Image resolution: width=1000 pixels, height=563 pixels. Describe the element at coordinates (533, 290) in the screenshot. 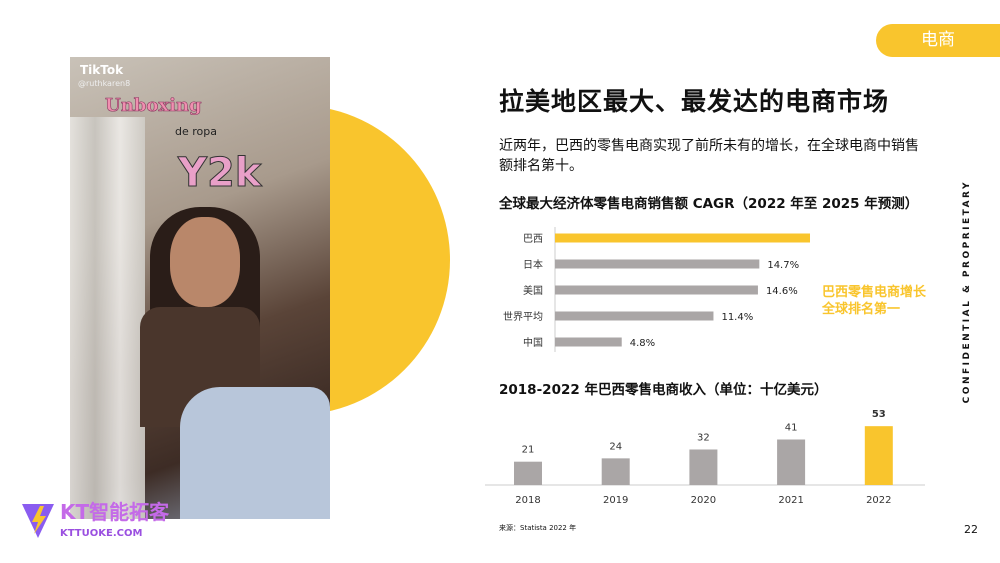

I see `category-label: 美国` at that location.